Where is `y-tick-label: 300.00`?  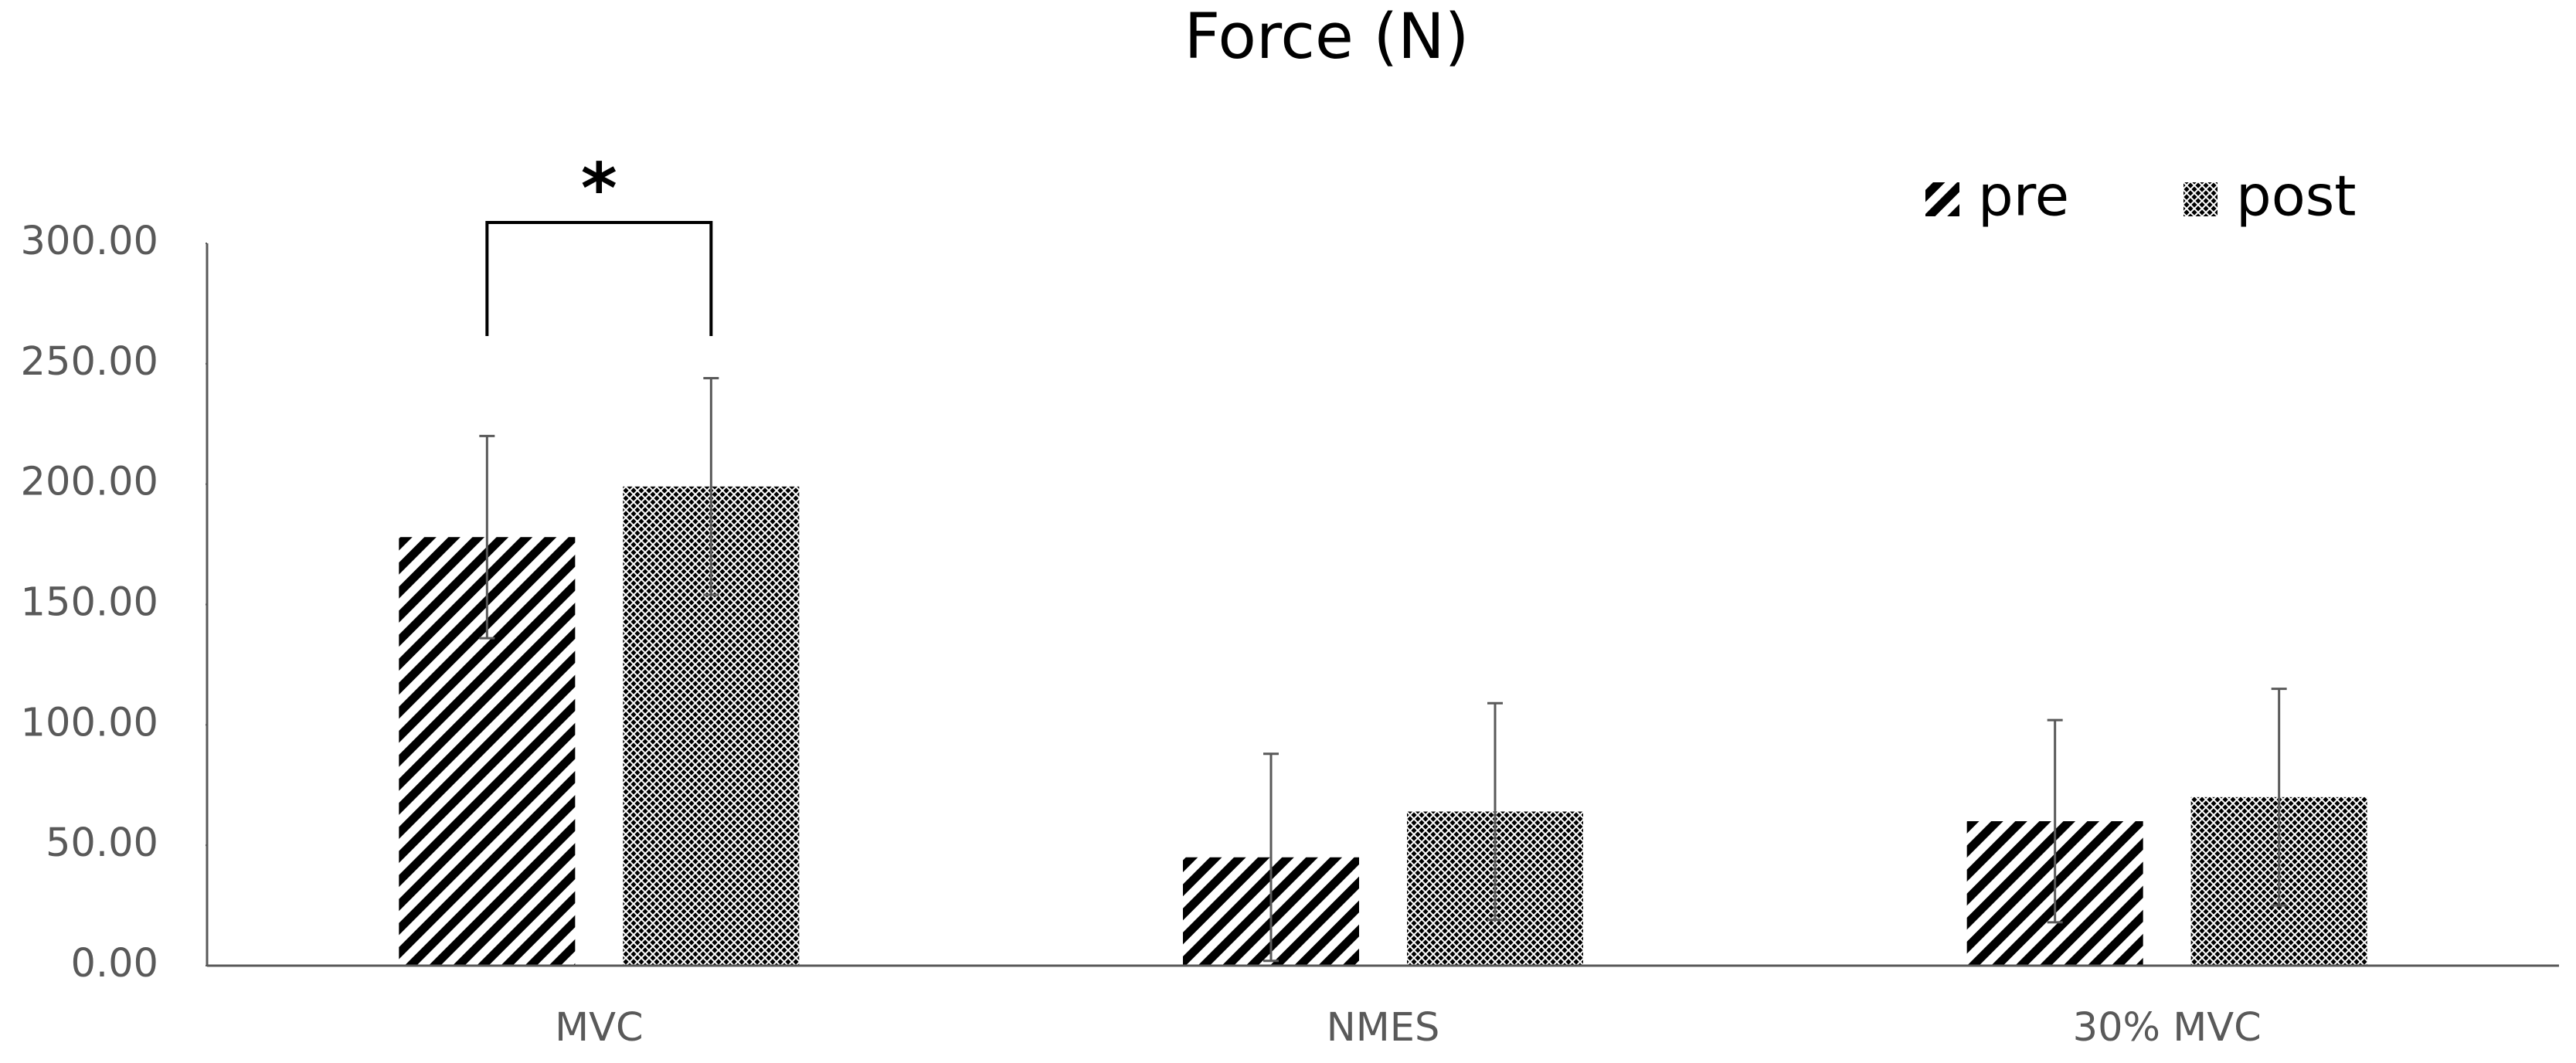
y-tick-label: 300.00 is located at coordinates (89, 241).